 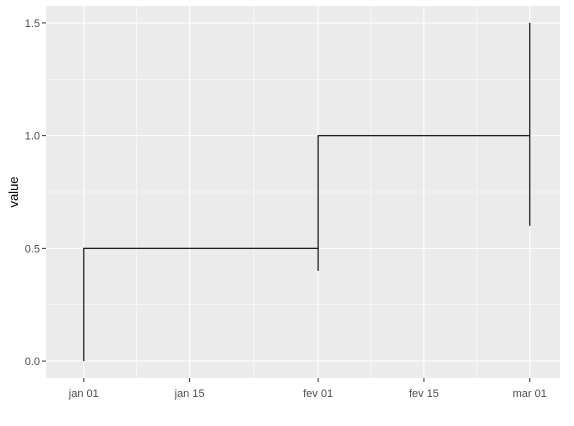 What do you see at coordinates (32, 24) in the screenshot?
I see `y-tick-label: 1.5` at bounding box center [32, 24].